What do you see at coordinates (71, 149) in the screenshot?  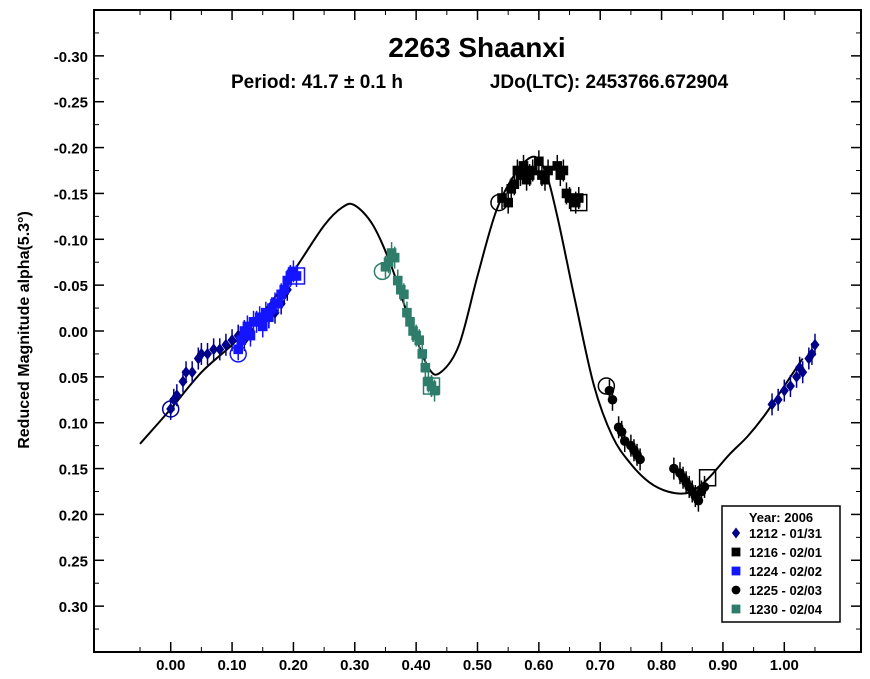 I see `y-tick-label: -0.20` at bounding box center [71, 149].